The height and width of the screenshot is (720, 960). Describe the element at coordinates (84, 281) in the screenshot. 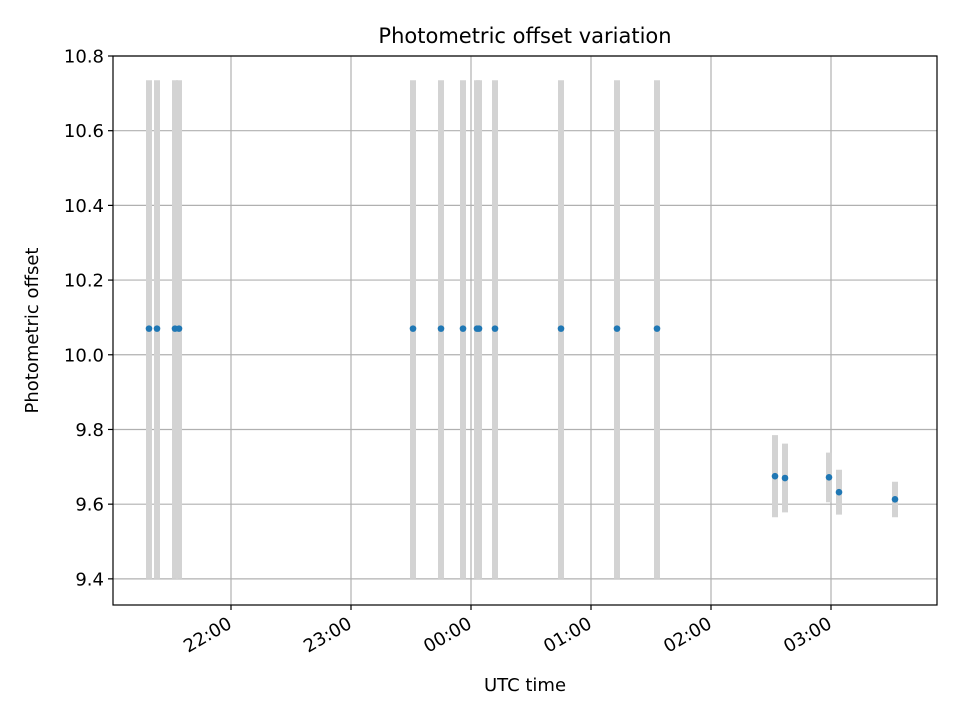

I see `y-tick-label: 10.2` at that location.